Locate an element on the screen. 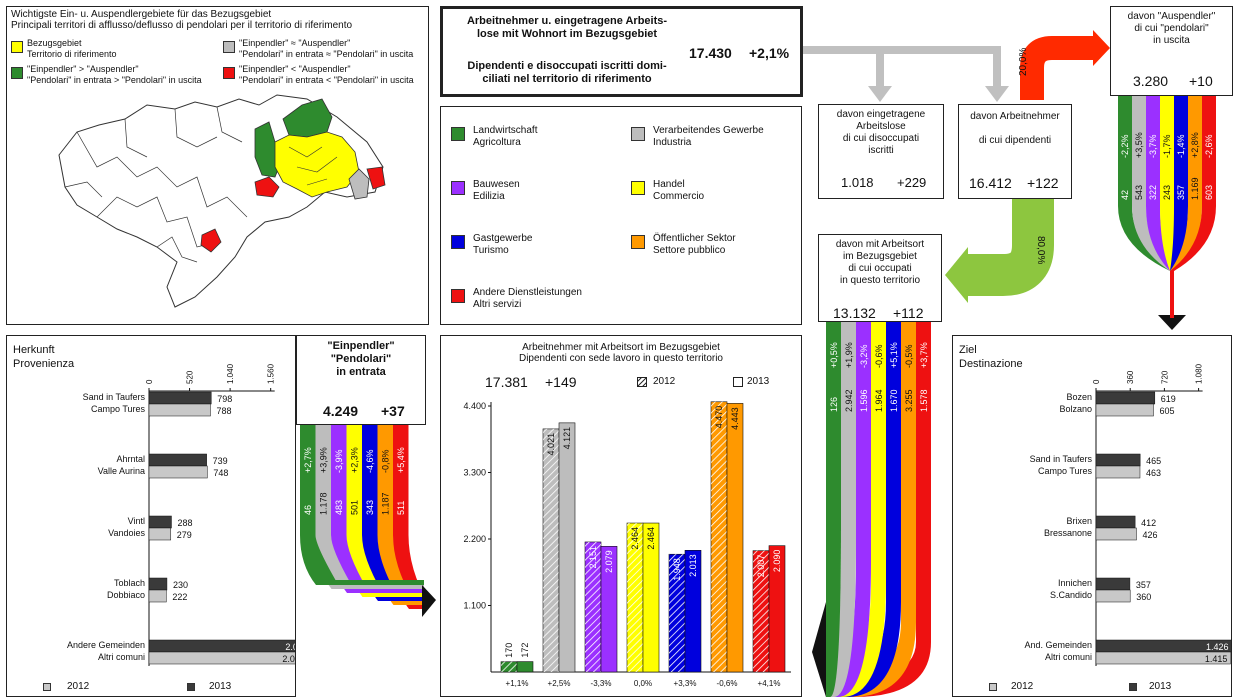 The width and height of the screenshot is (1237, 697). category-label: Innichen is located at coordinates (1075, 583).